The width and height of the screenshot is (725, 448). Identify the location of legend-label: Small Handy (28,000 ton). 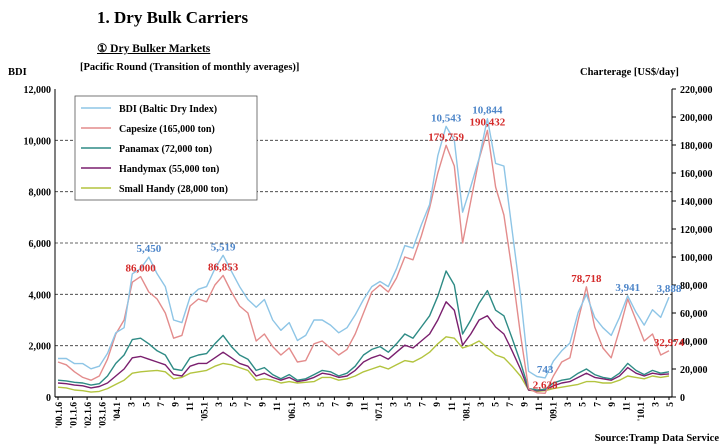
(173, 189).